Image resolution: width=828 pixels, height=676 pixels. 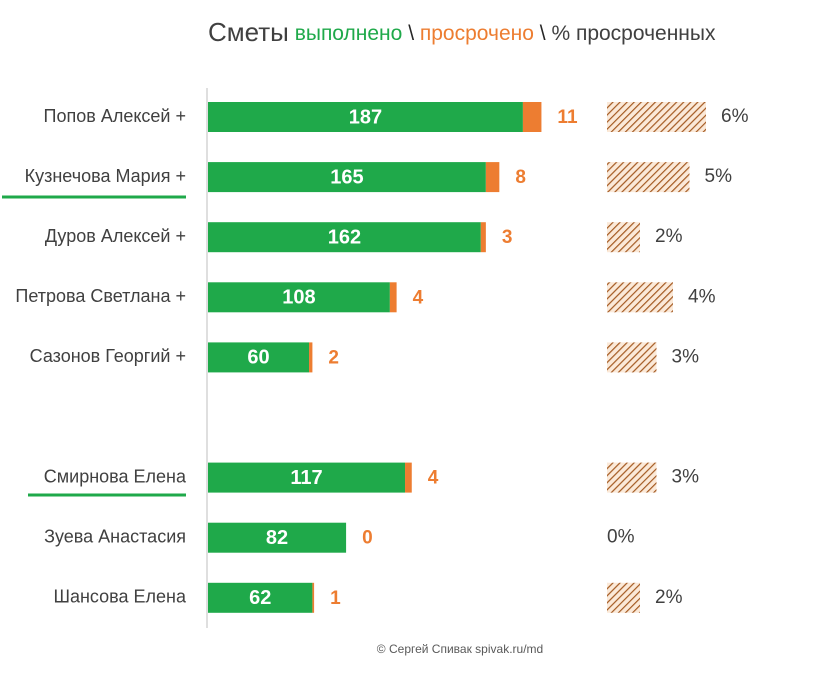 What do you see at coordinates (115, 236) in the screenshot?
I see `category-label: Дуров Алексей +` at bounding box center [115, 236].